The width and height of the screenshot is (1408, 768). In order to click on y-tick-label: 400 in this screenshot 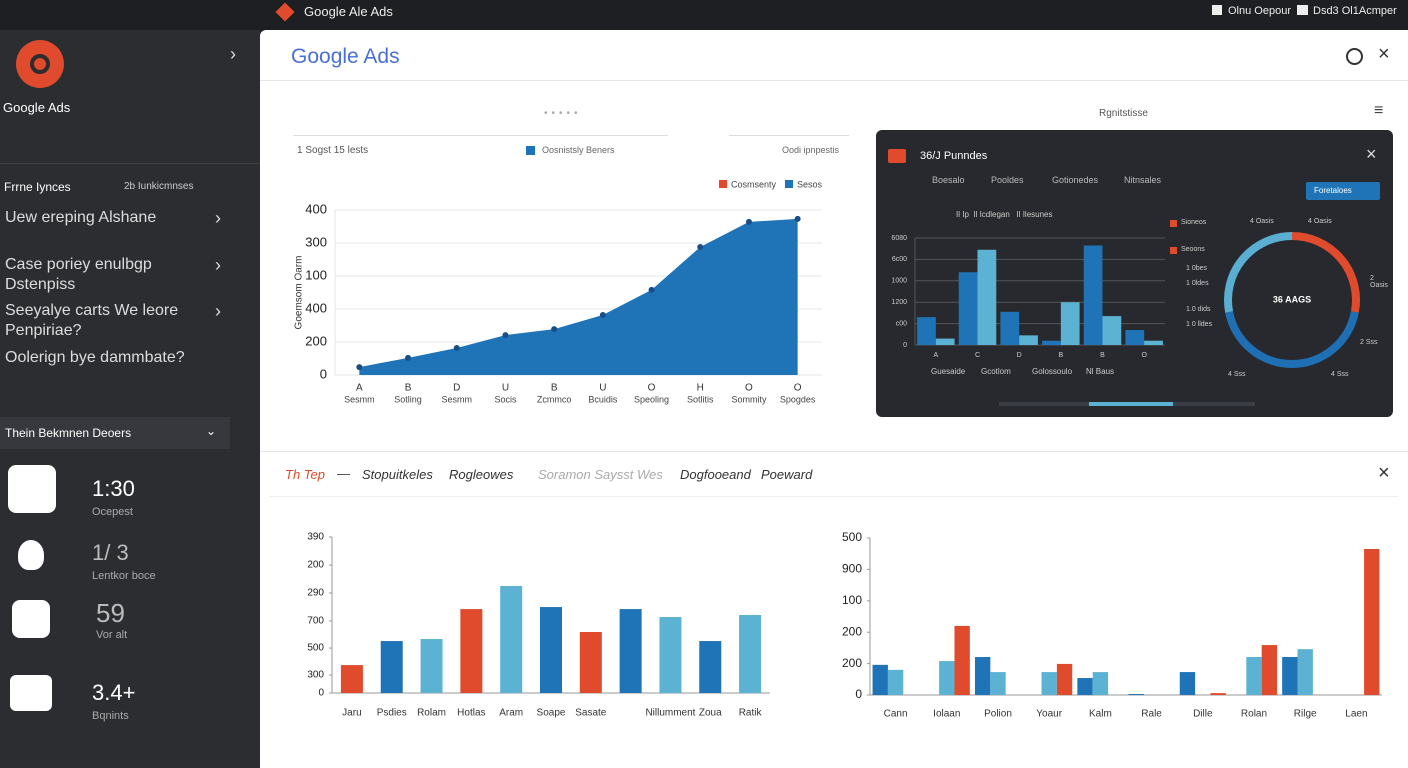, I will do `click(316, 208)`.